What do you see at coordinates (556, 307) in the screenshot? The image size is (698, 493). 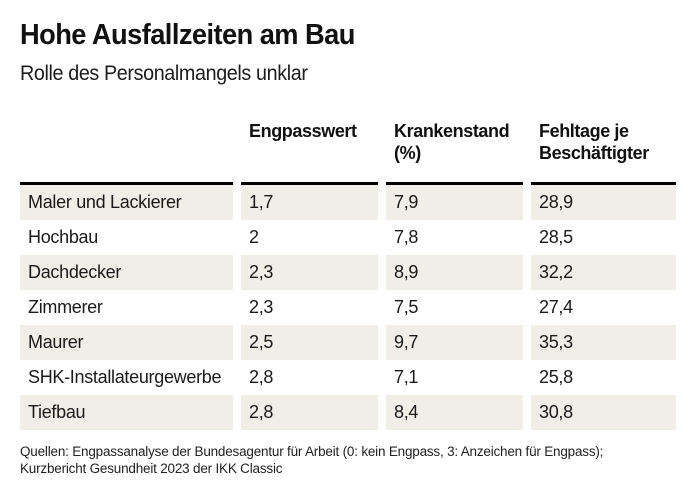 I see `value-cell: 27,4` at bounding box center [556, 307].